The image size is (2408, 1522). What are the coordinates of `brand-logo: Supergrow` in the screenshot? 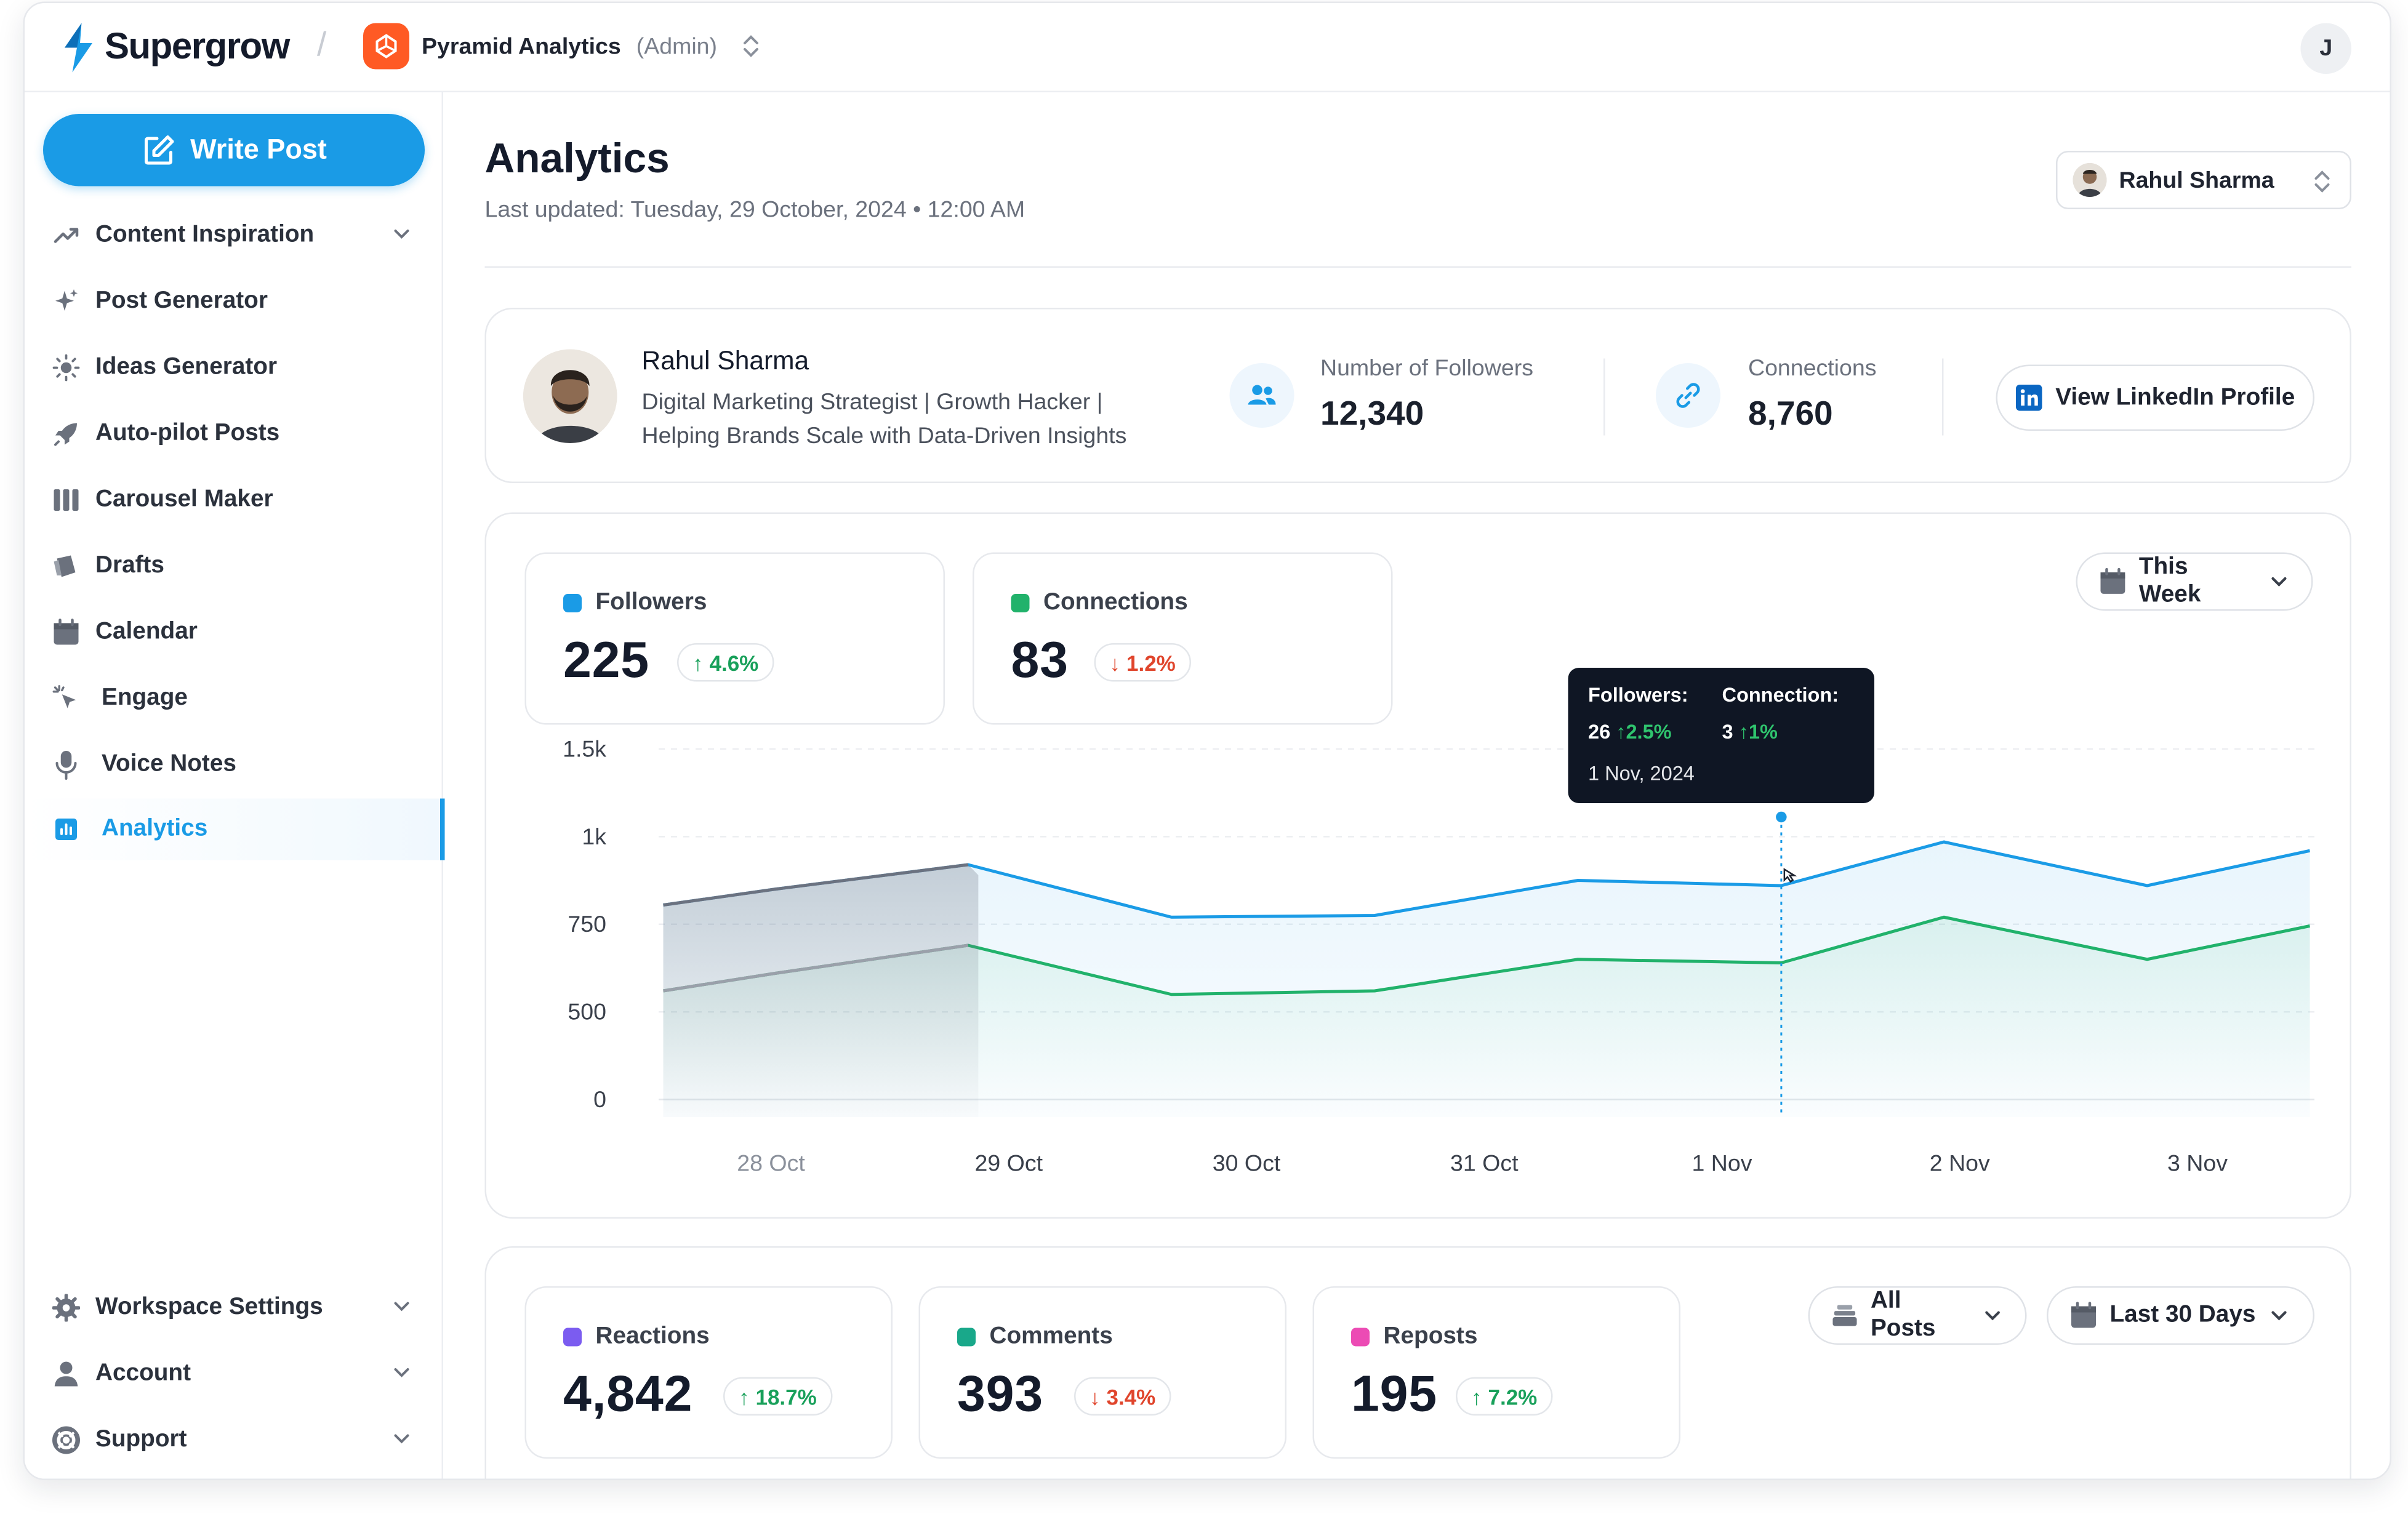 It's located at (176, 48).